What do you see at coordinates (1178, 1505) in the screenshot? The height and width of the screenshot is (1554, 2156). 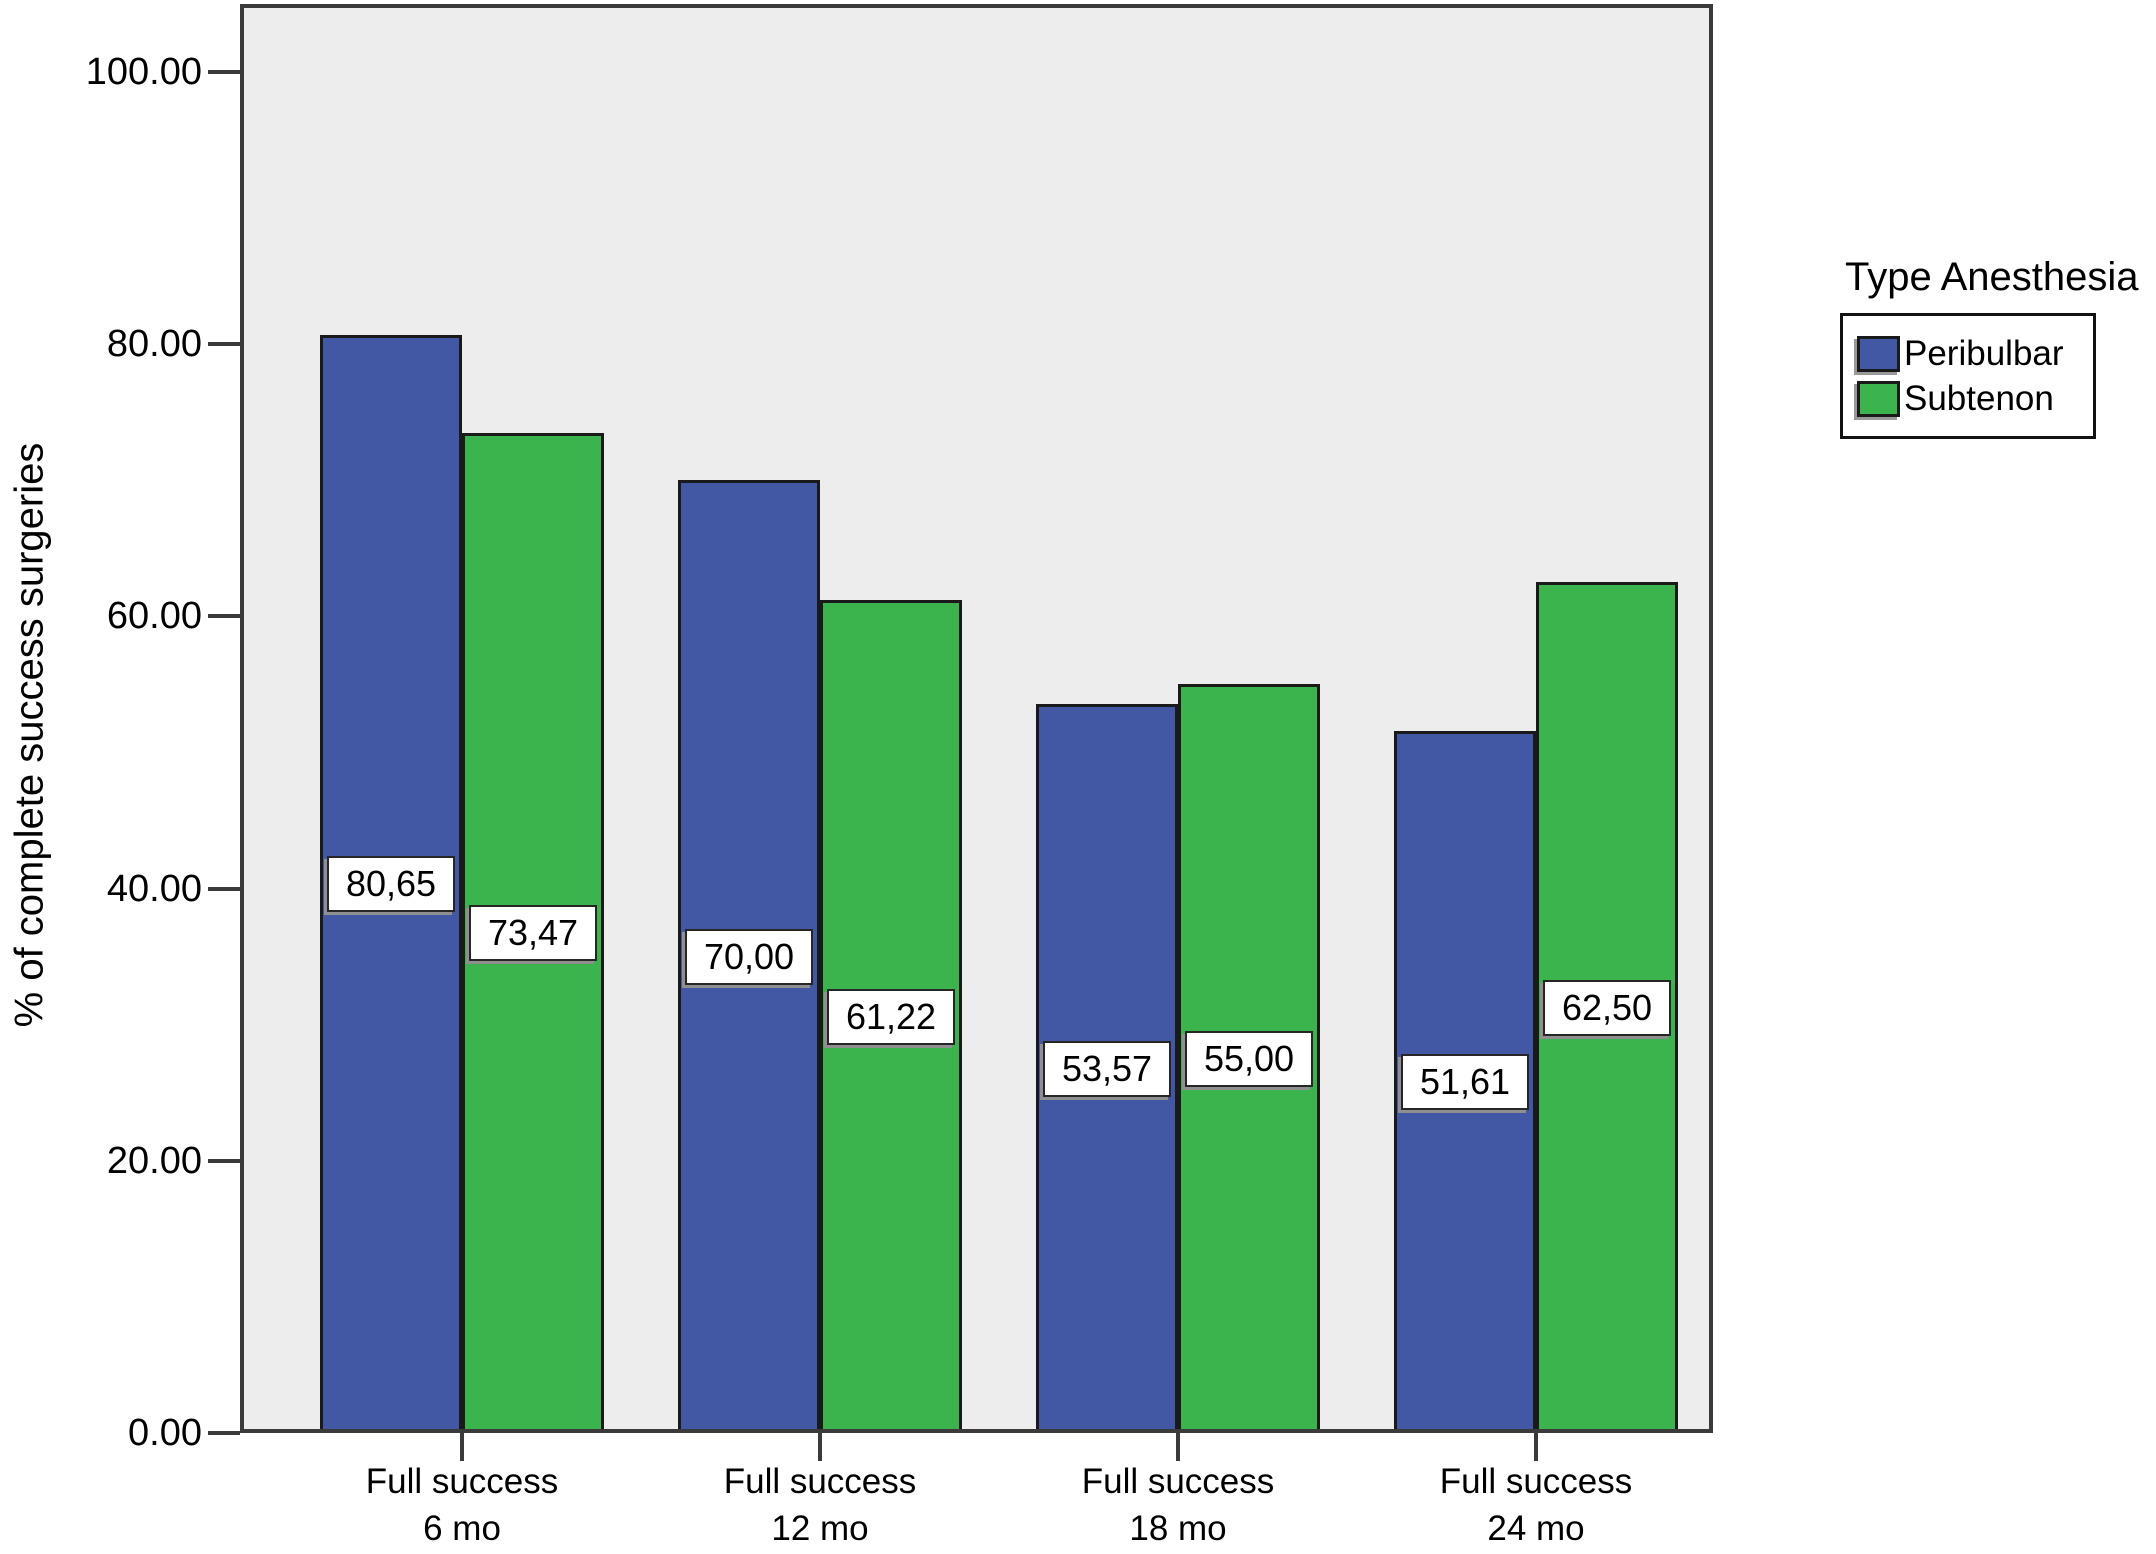 I see `x-category-label: Full success 18 mo` at bounding box center [1178, 1505].